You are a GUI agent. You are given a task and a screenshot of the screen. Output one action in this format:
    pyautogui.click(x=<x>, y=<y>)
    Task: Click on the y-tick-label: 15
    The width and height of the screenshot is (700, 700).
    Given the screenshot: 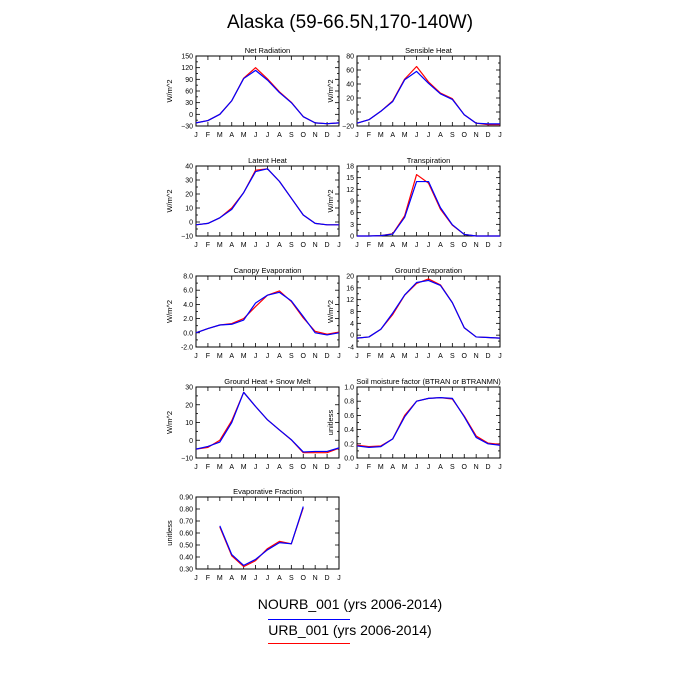 What is the action you would take?
    pyautogui.click(x=350, y=178)
    